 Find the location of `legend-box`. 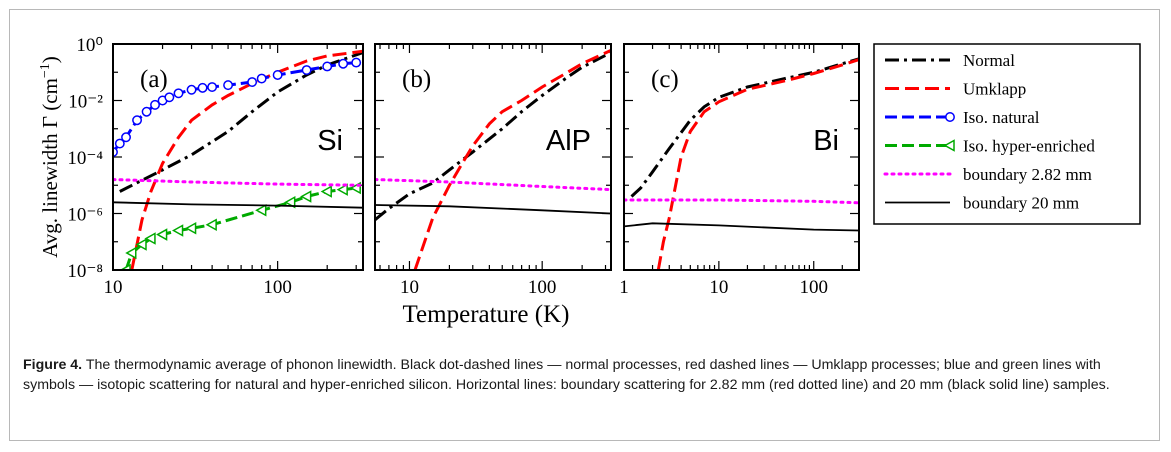

legend-box is located at coordinates (1007, 134).